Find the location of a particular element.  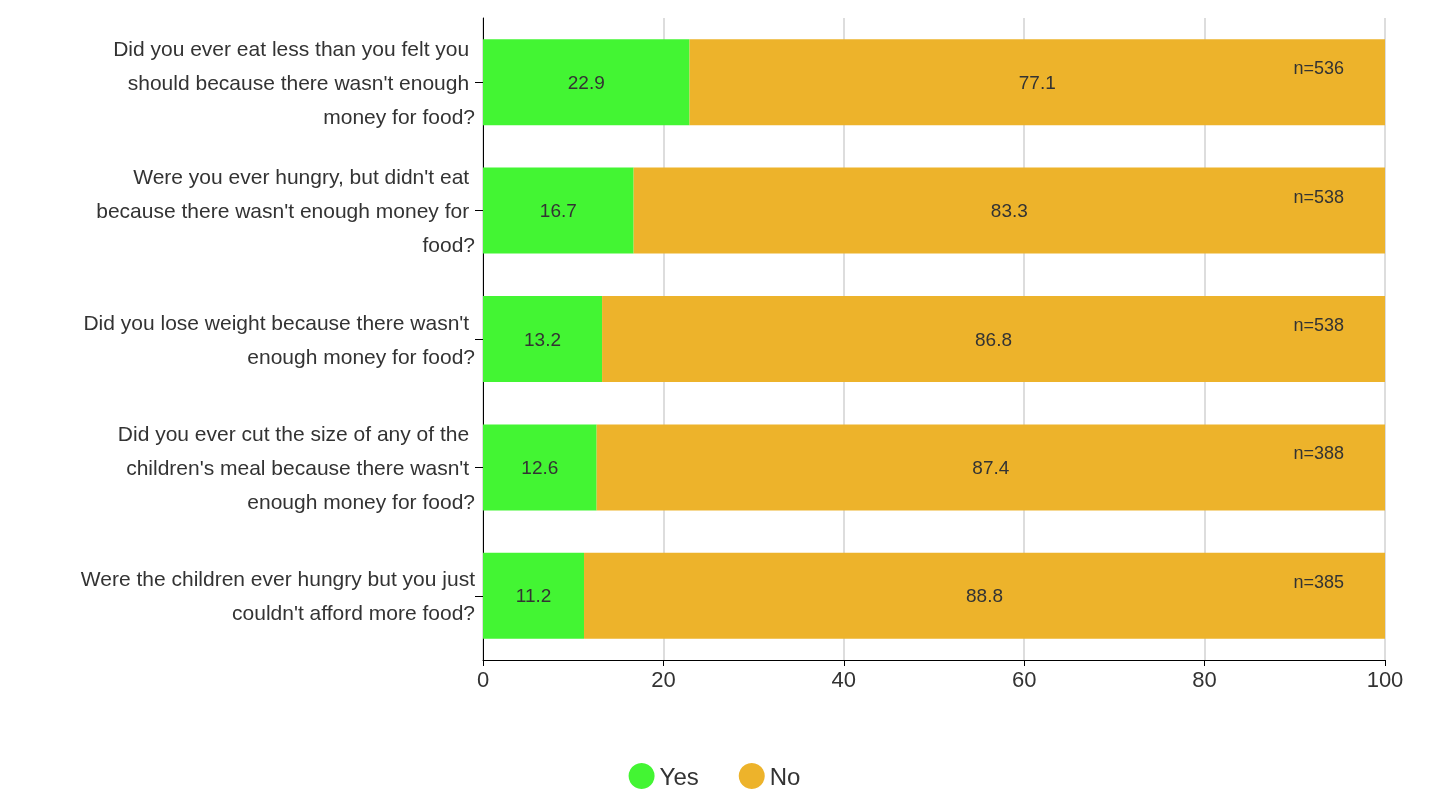

data-label: 87.4 is located at coordinates (991, 467).